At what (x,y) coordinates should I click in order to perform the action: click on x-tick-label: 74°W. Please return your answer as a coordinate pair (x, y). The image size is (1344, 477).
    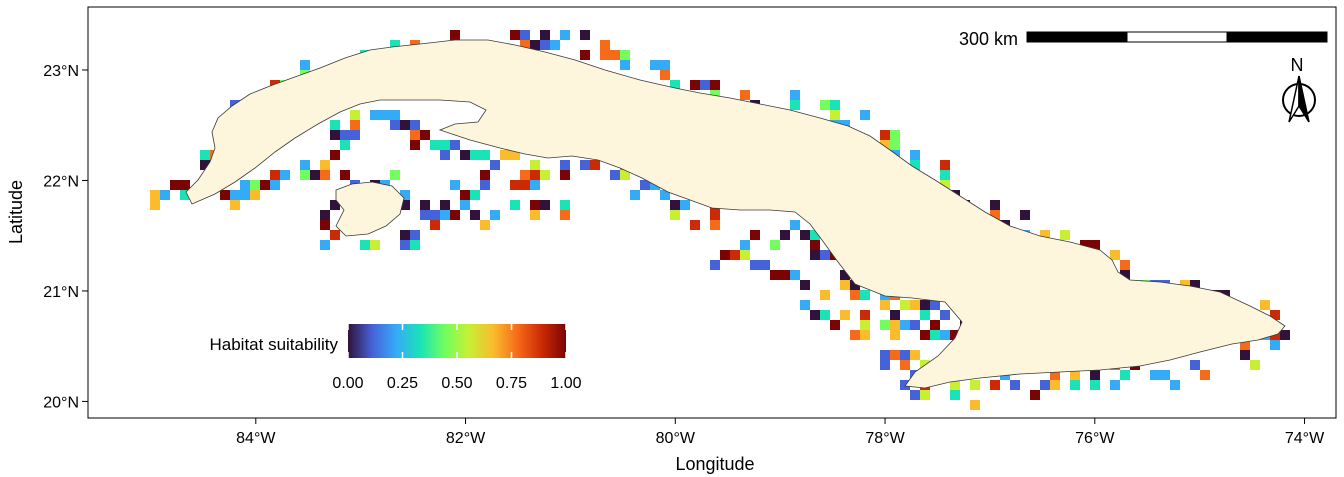
    Looking at the image, I should click on (1305, 438).